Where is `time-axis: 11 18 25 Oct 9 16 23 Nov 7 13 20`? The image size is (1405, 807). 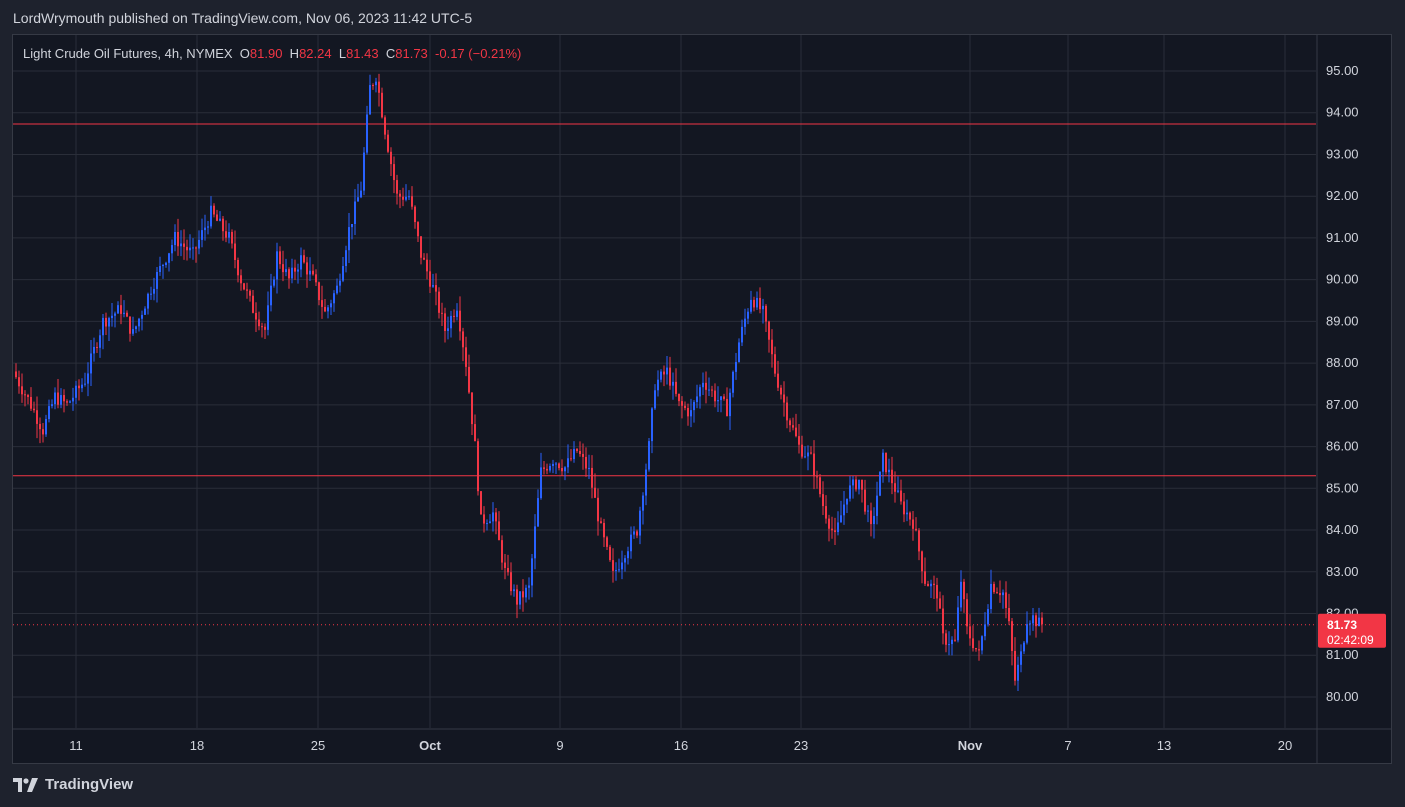
time-axis: 11 18 25 Oct 9 16 23 Nov 7 13 20 is located at coordinates (680, 745).